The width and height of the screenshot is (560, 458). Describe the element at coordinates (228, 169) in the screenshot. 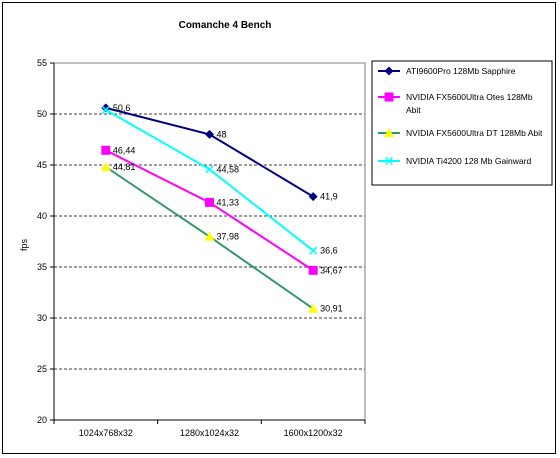

I see `data-label: 44,58` at that location.